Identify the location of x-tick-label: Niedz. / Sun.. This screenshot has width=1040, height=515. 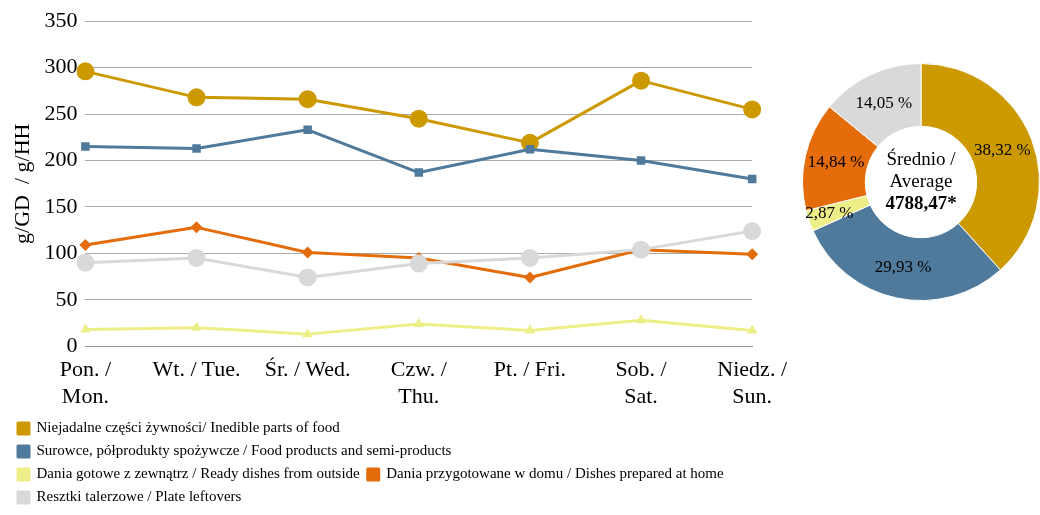
(752, 382).